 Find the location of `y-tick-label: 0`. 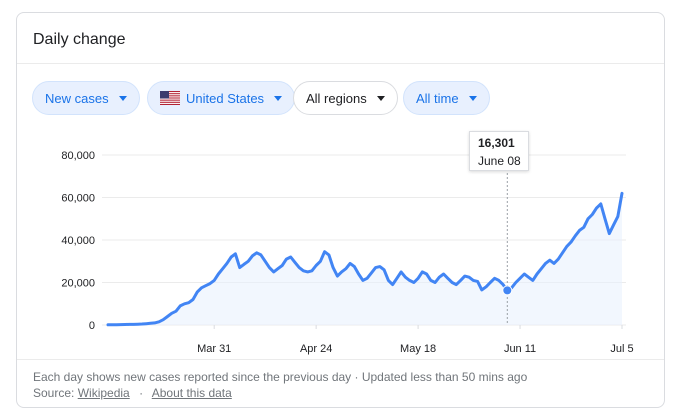

y-tick-label: 0 is located at coordinates (92, 326).